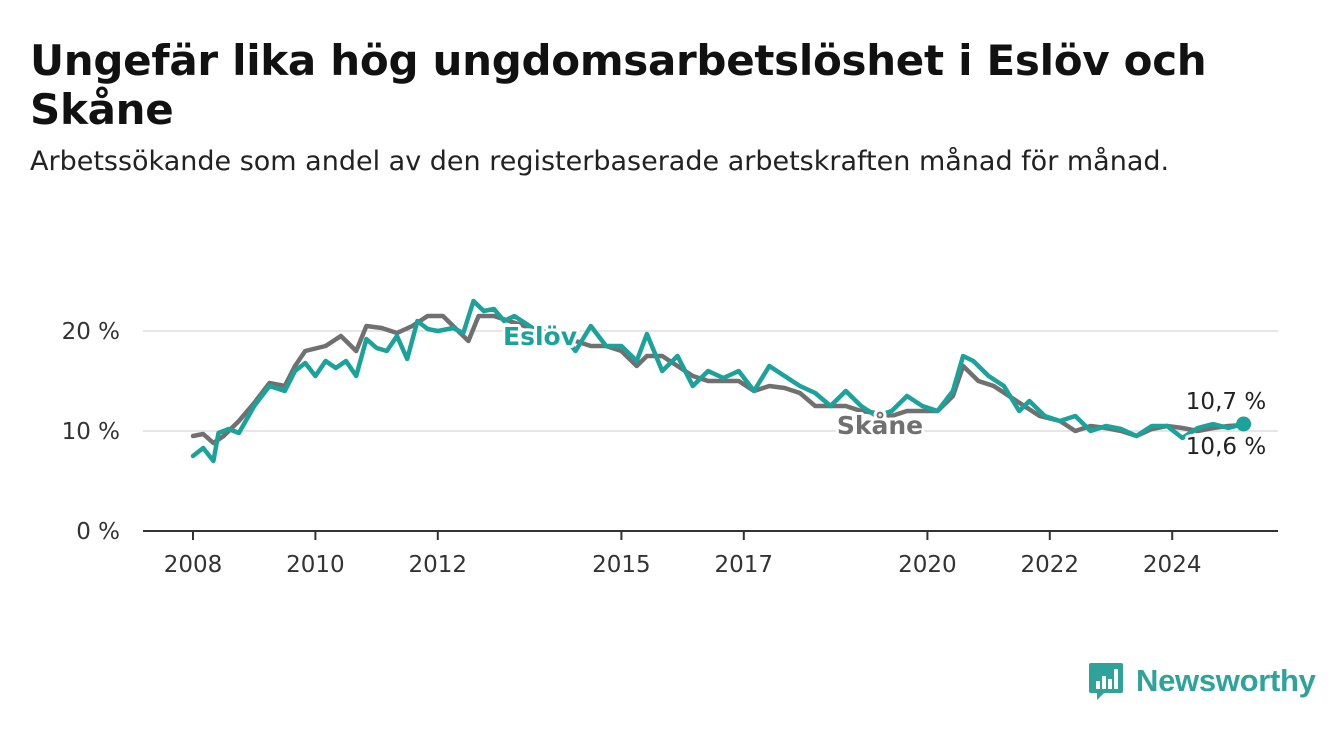 The height and width of the screenshot is (734, 1340). Describe the element at coordinates (1226, 402) in the screenshot. I see `end-value-label: 10,7 %` at that location.